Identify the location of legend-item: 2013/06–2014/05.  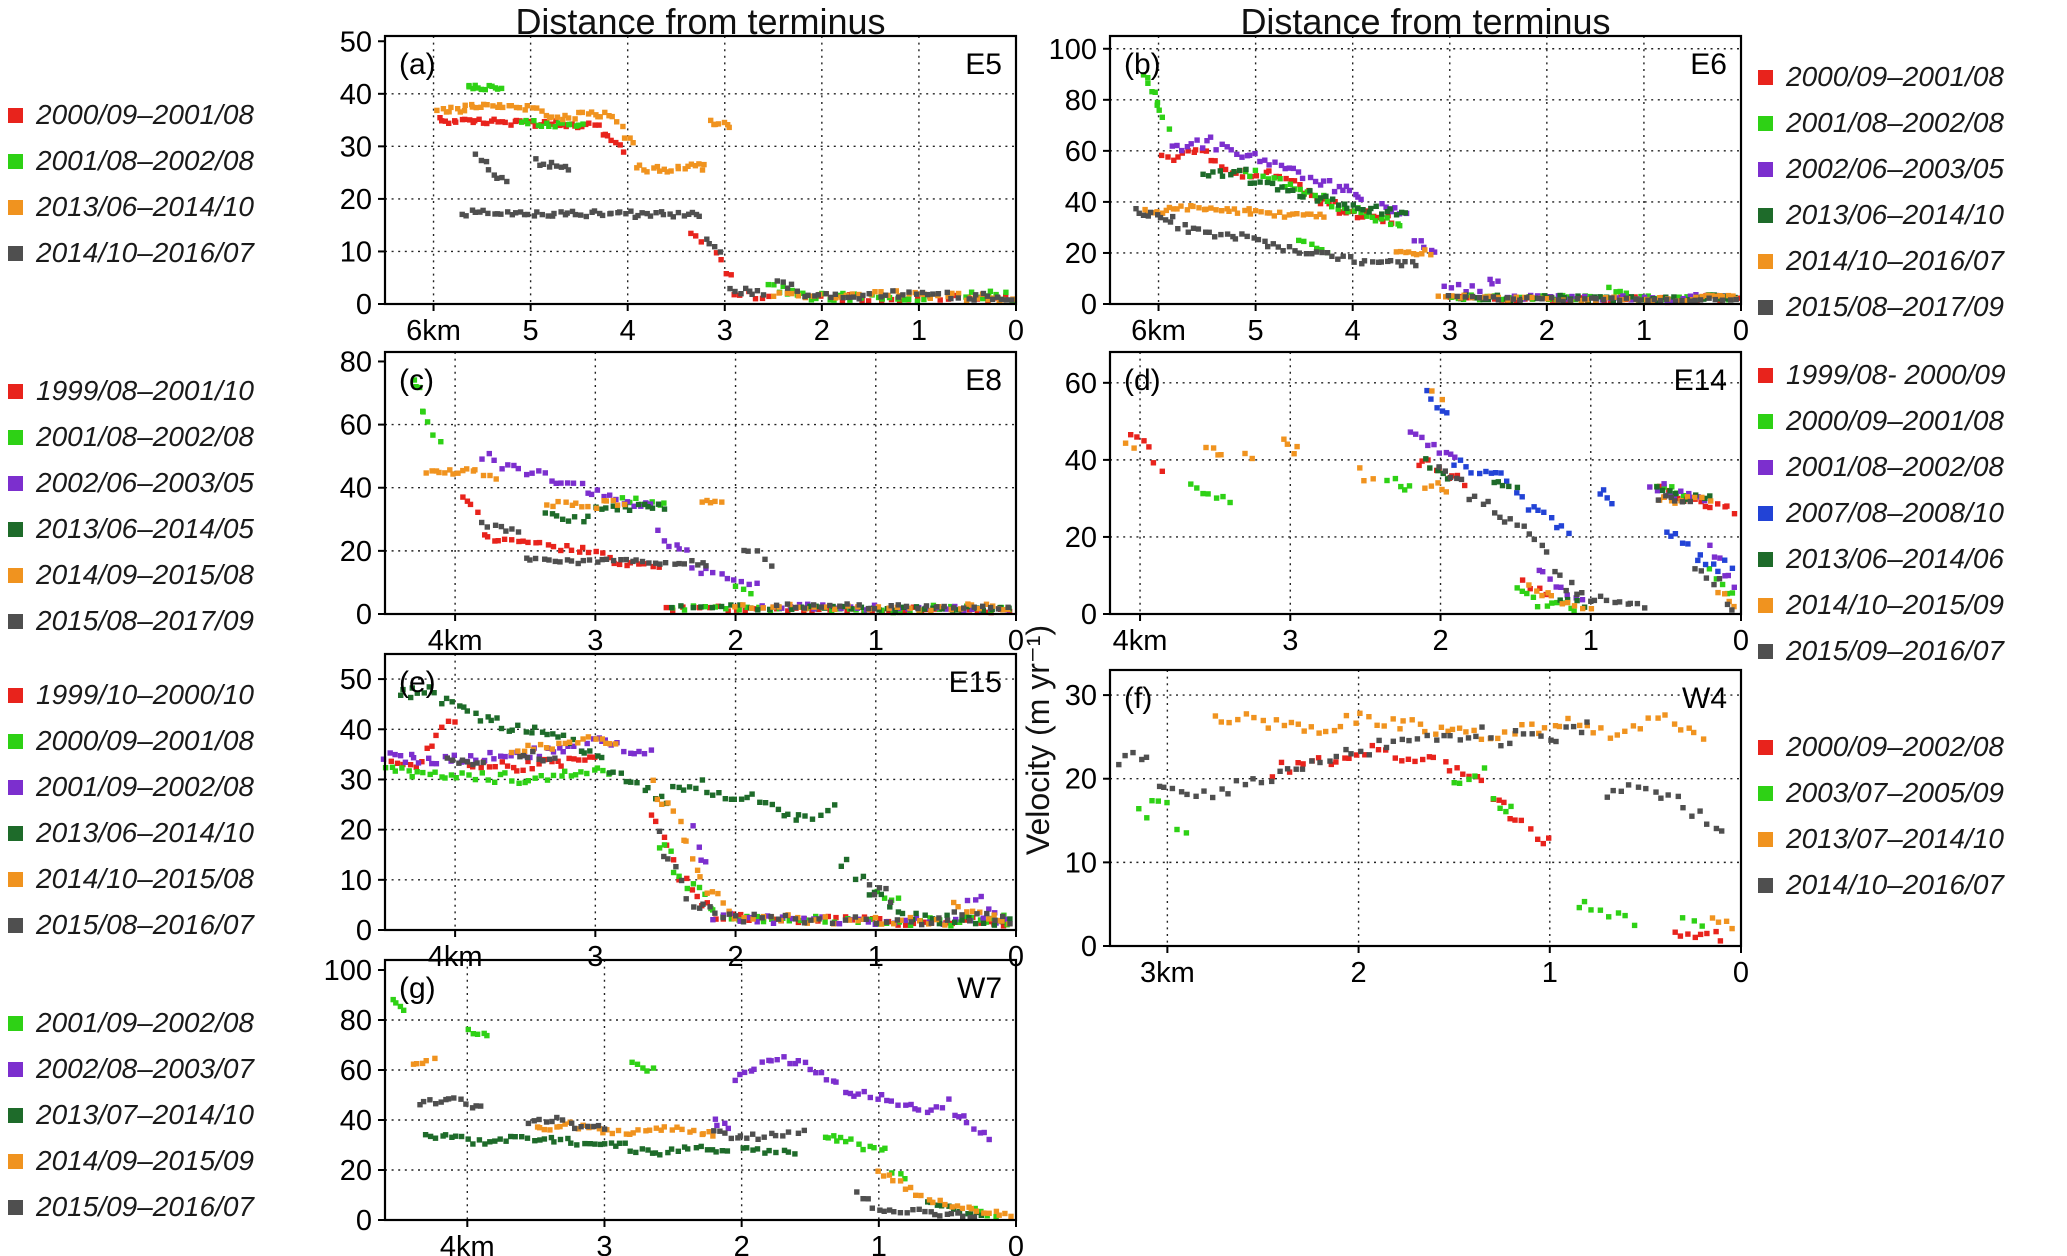
(131, 529).